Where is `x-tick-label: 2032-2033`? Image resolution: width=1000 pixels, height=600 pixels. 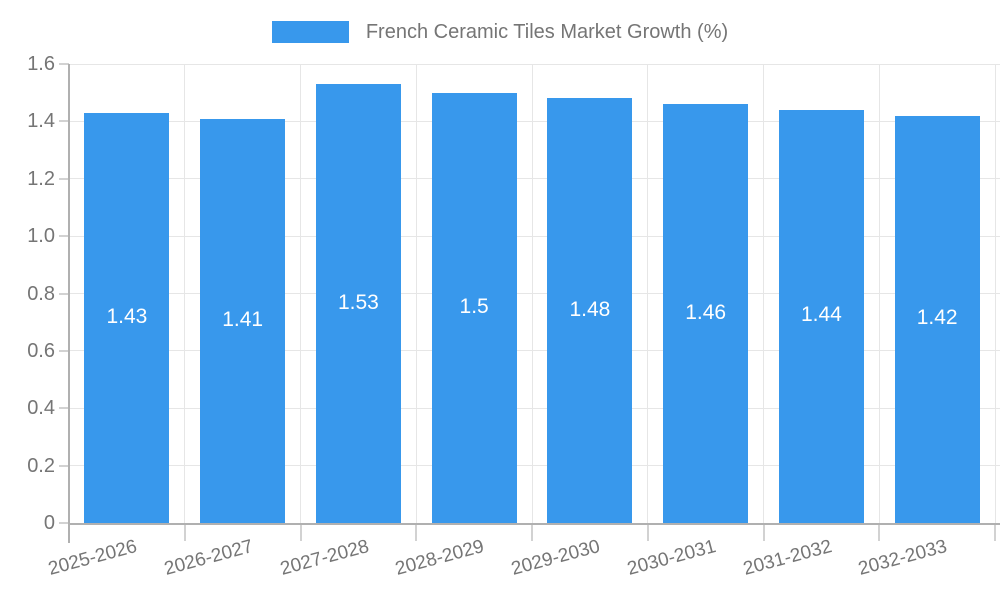
x-tick-label: 2032-2033 is located at coordinates (903, 558).